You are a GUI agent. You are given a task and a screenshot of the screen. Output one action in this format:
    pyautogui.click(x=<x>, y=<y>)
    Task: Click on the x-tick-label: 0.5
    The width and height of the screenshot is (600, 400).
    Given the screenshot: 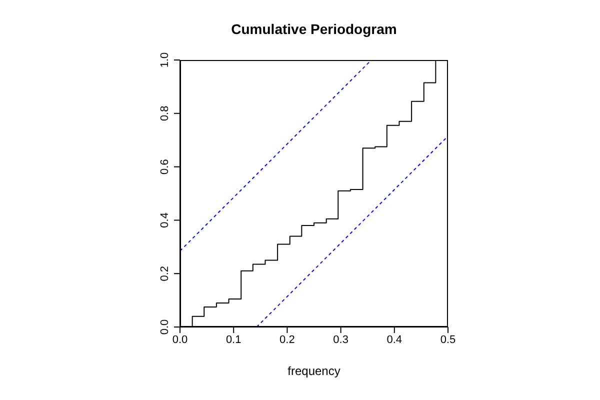 What is the action you would take?
    pyautogui.click(x=448, y=340)
    